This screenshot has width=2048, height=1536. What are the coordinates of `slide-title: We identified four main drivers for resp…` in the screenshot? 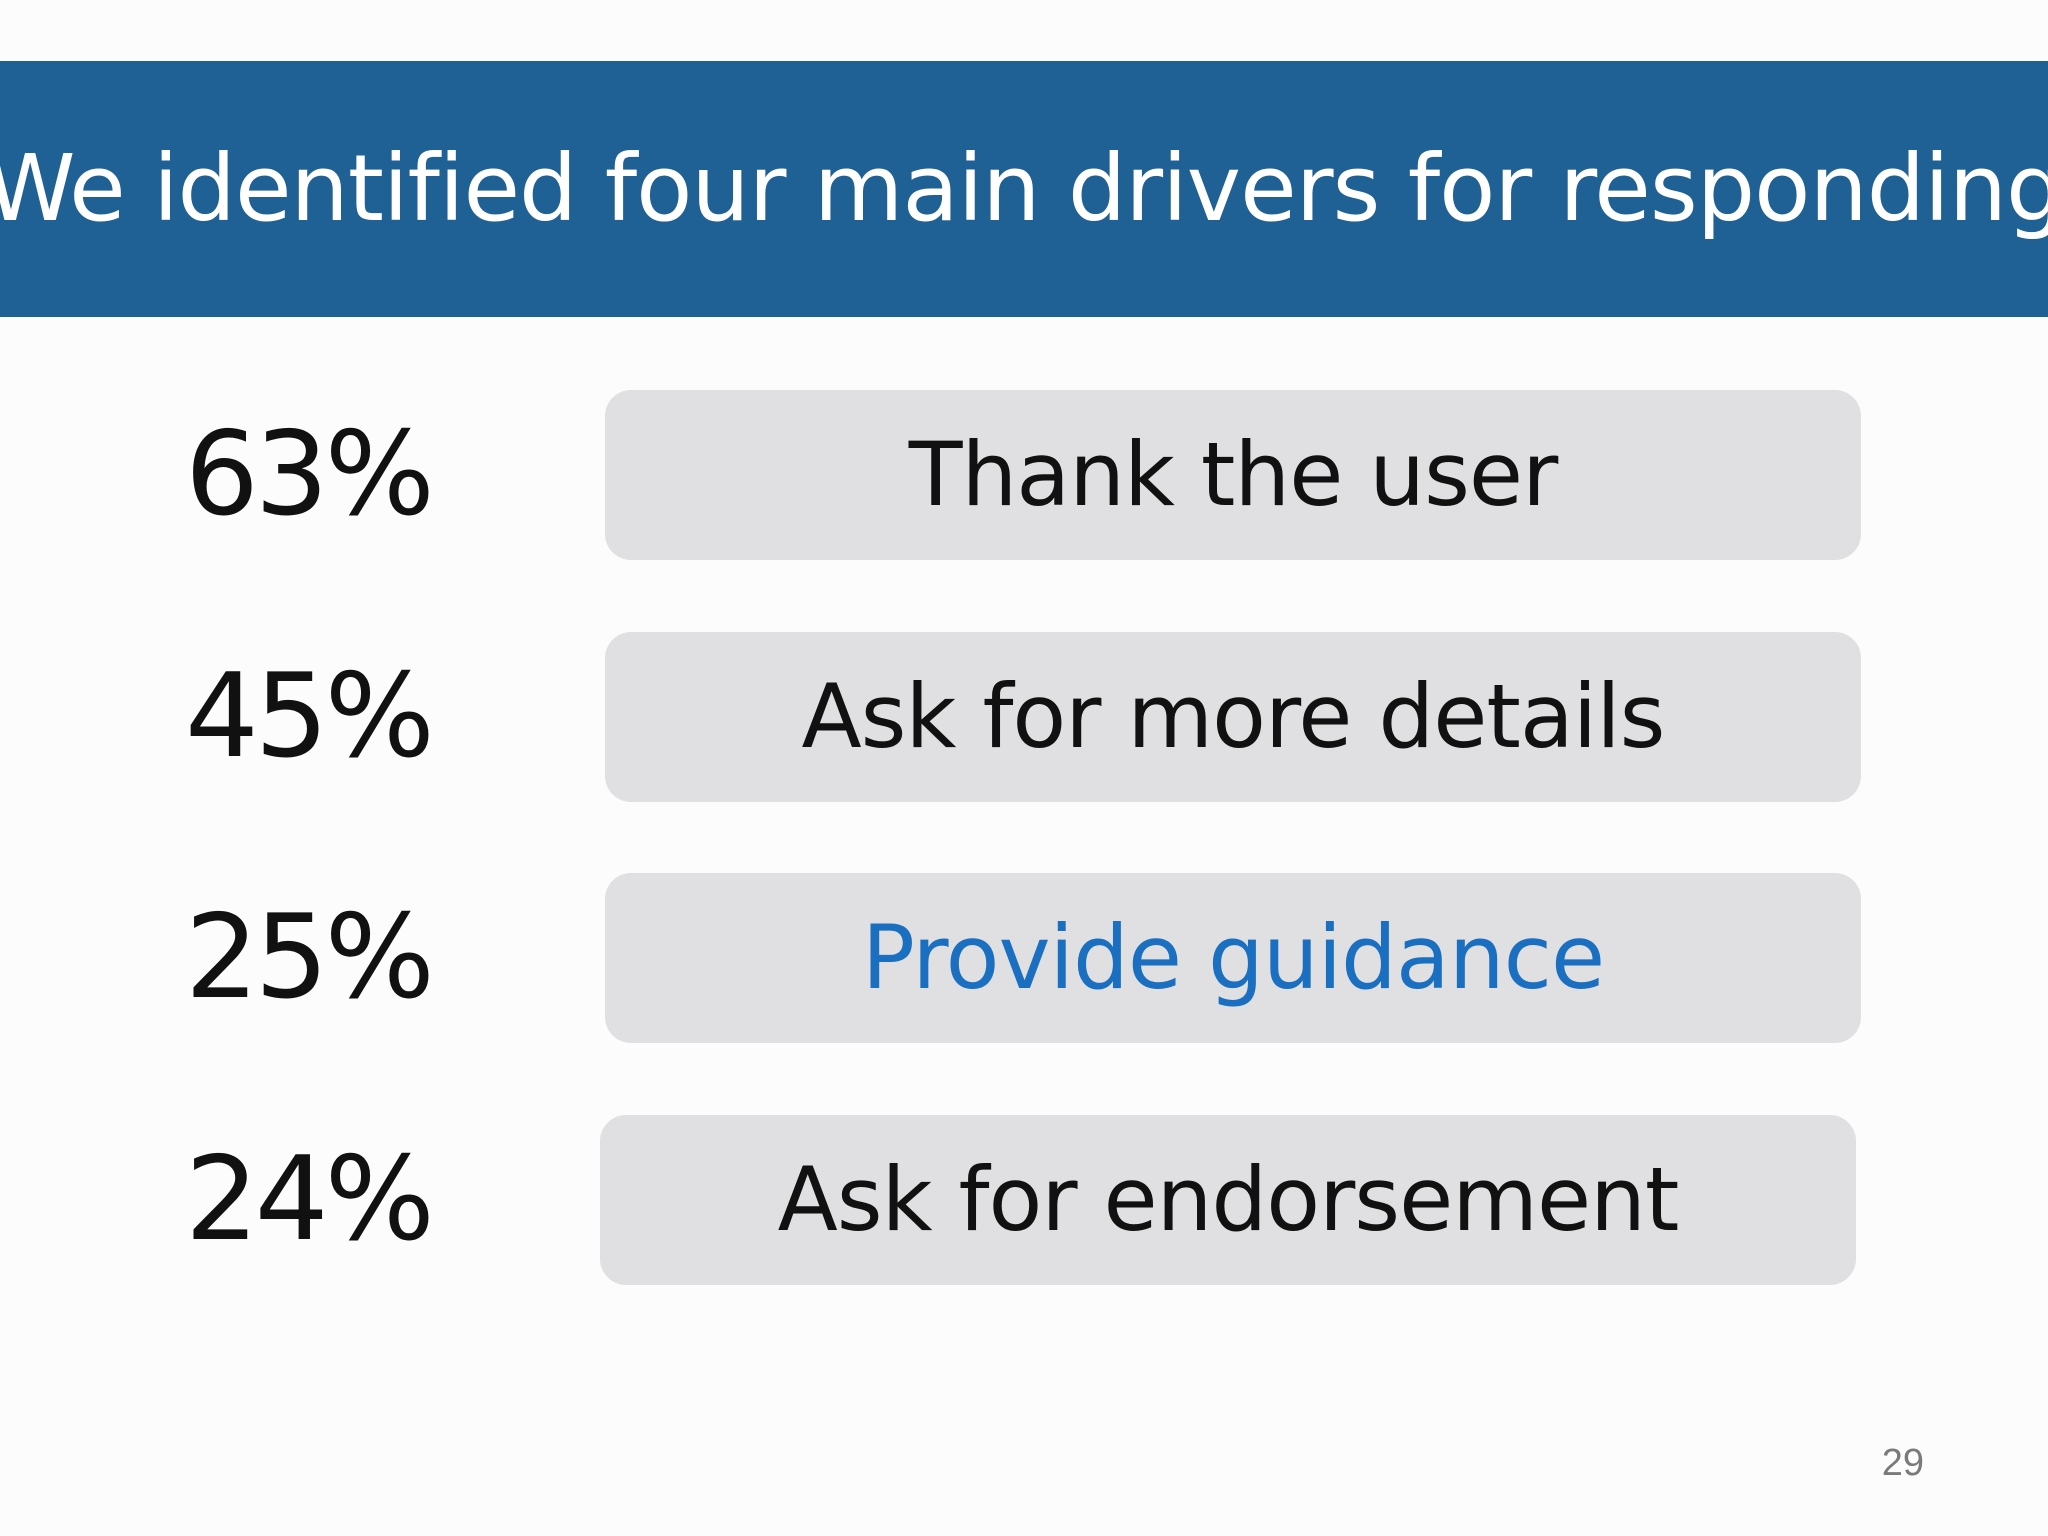 It's located at (1024, 188).